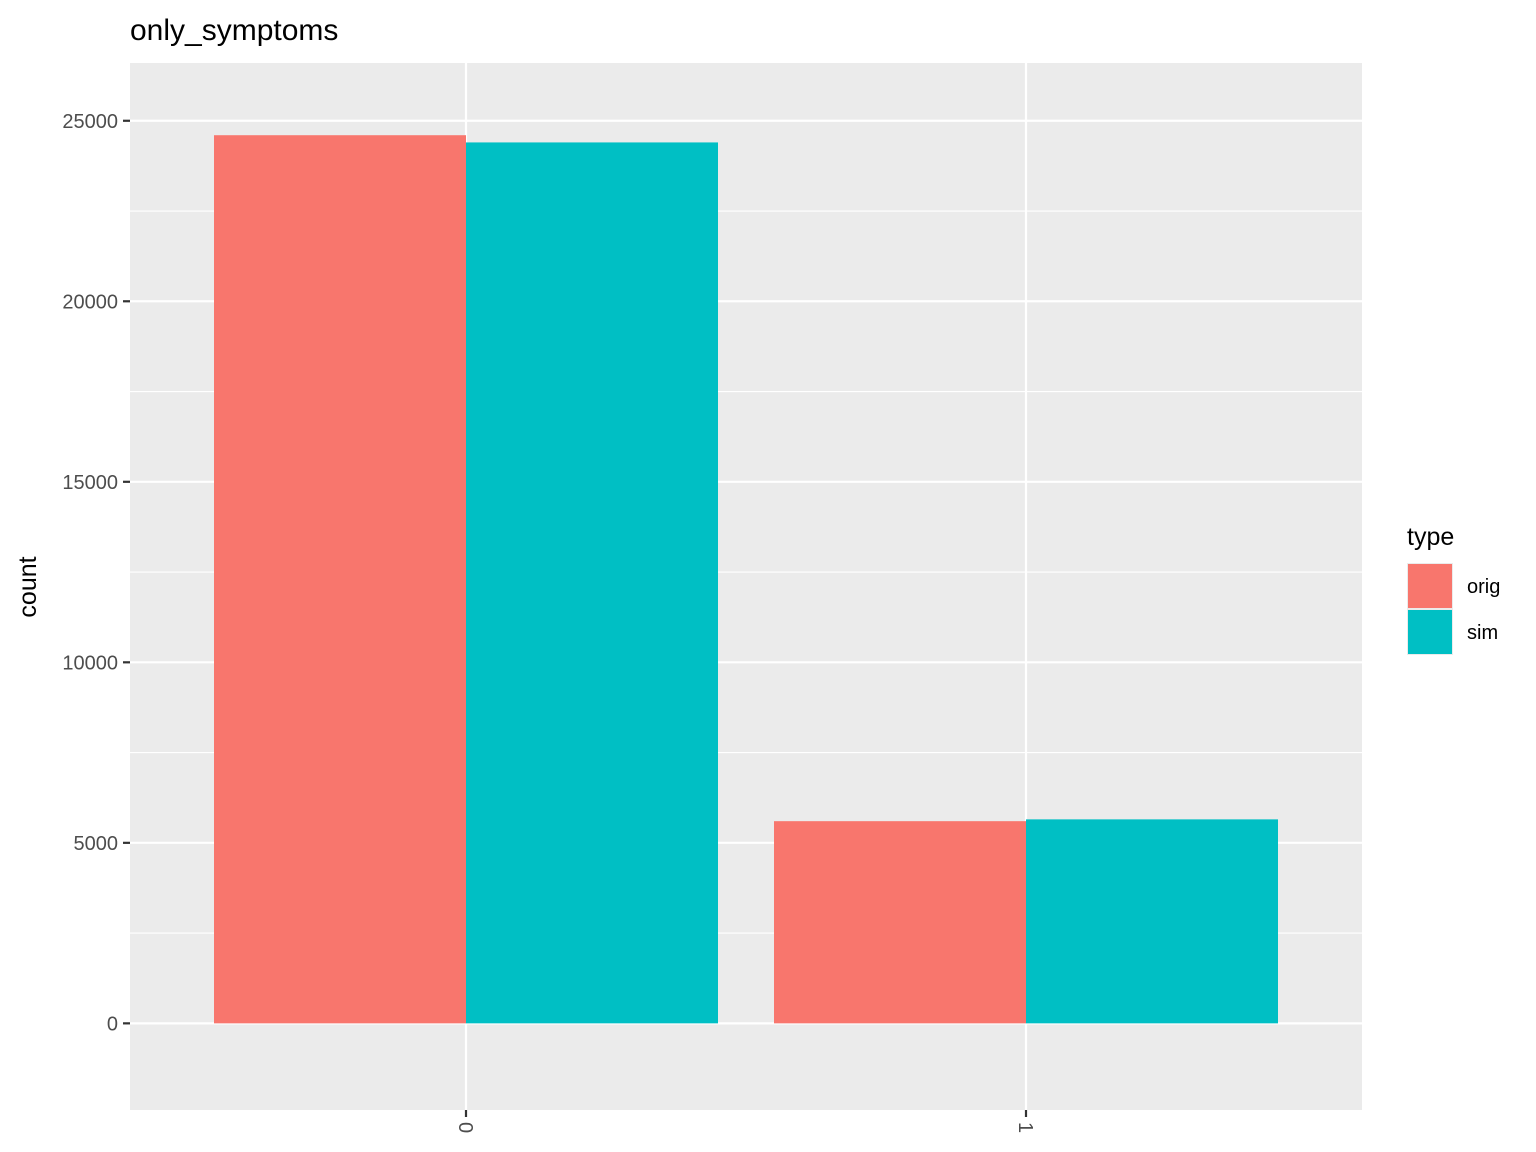  Describe the element at coordinates (90, 483) in the screenshot. I see `y-tick-label: 15000` at that location.